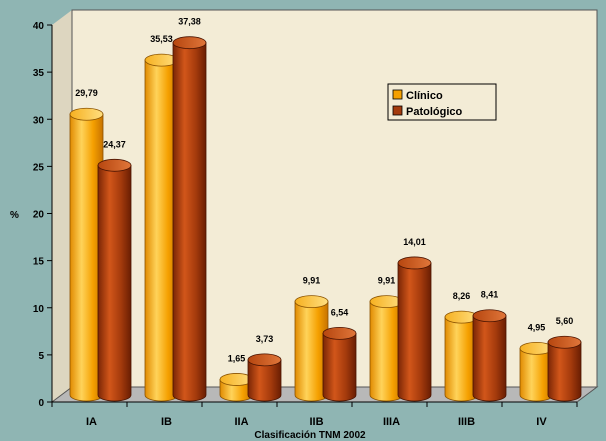  What do you see at coordinates (237, 358) in the screenshot?
I see `data-label-clinico: 1,65` at bounding box center [237, 358].